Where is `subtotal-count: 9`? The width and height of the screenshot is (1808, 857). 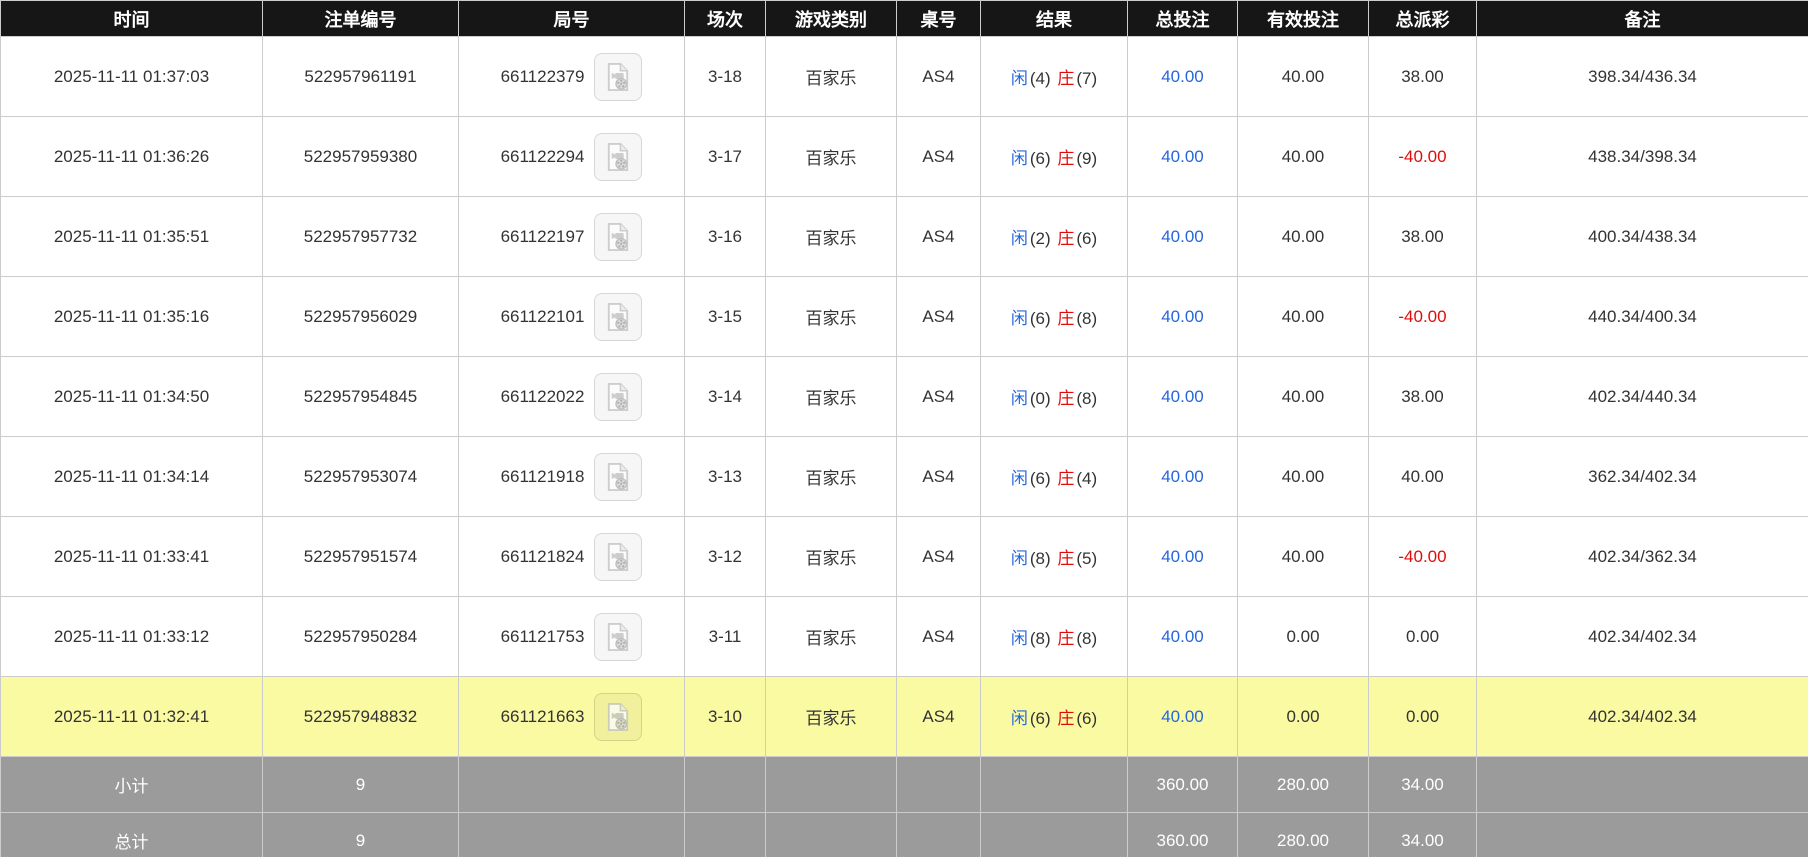
subtotal-count: 9 is located at coordinates (360, 784).